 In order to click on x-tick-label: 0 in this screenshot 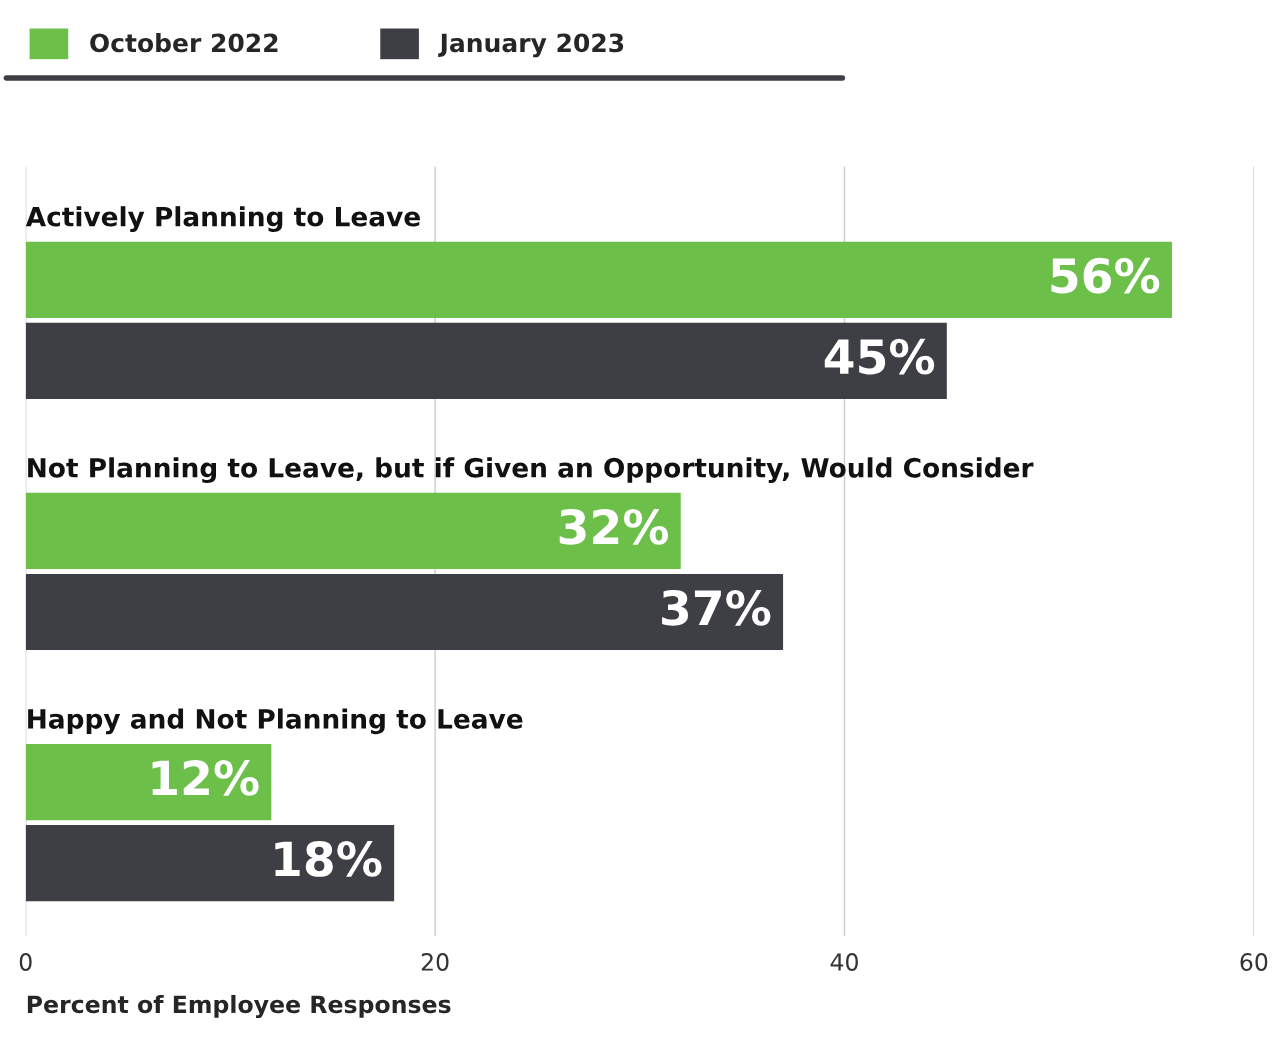, I will do `click(25, 962)`.